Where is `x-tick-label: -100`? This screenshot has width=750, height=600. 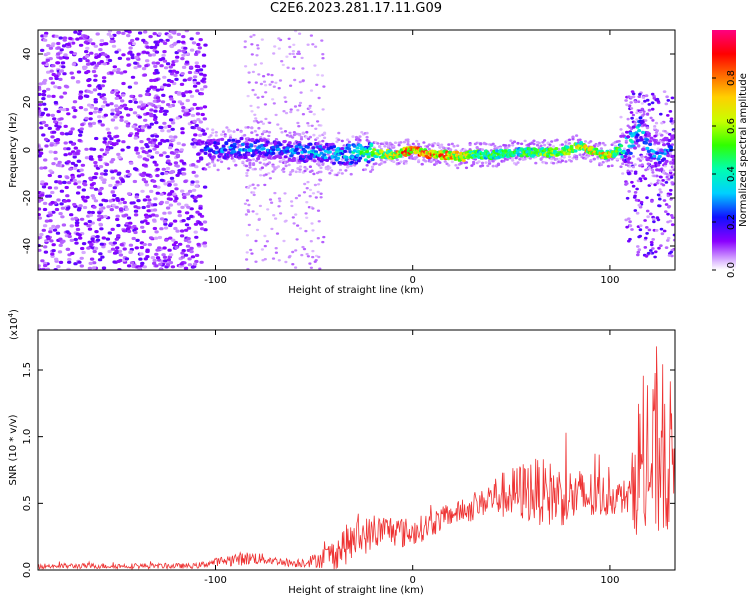 x-tick-label: -100 is located at coordinates (215, 580).